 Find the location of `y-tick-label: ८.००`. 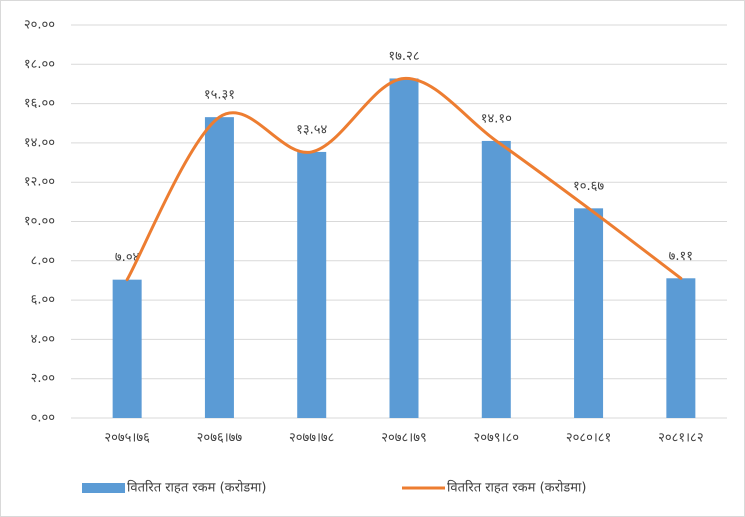

y-tick-label: ८.०० is located at coordinates (43, 260).